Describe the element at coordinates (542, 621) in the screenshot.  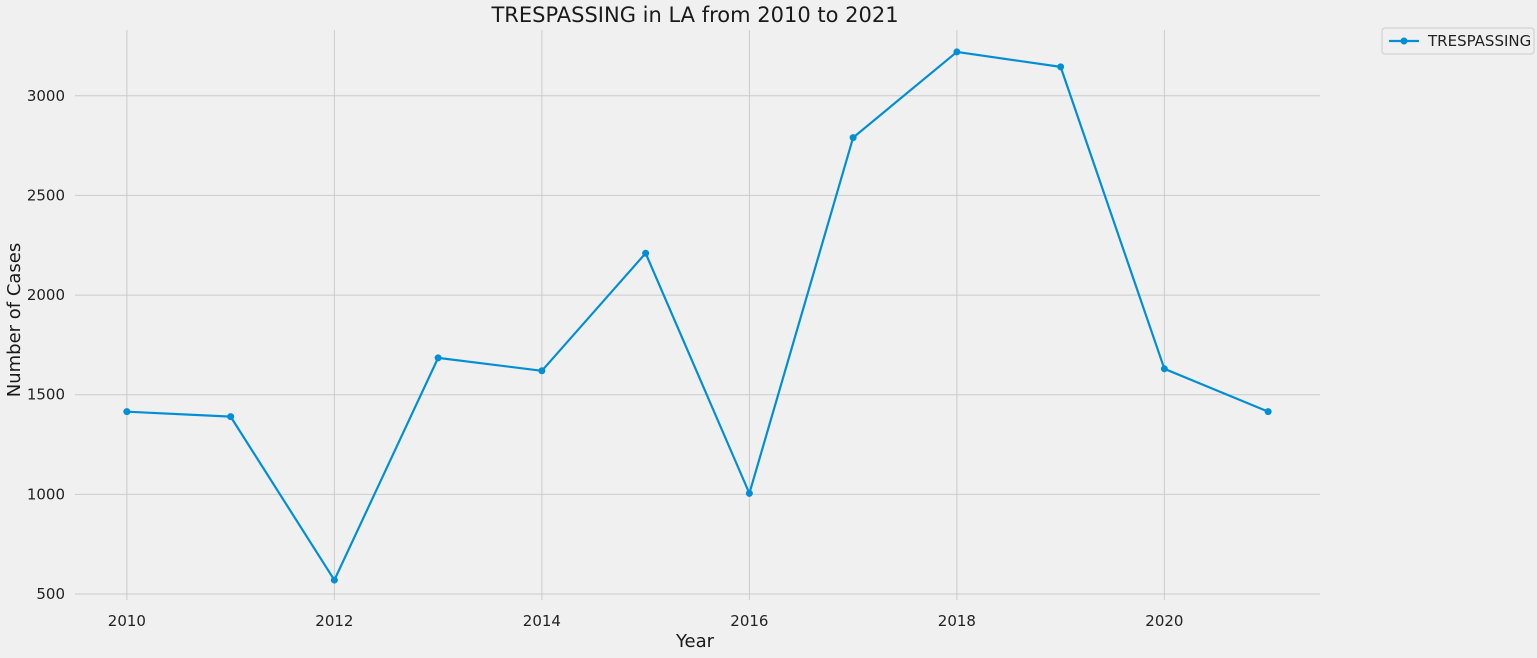
I see `x-tick-label: 2014` at that location.